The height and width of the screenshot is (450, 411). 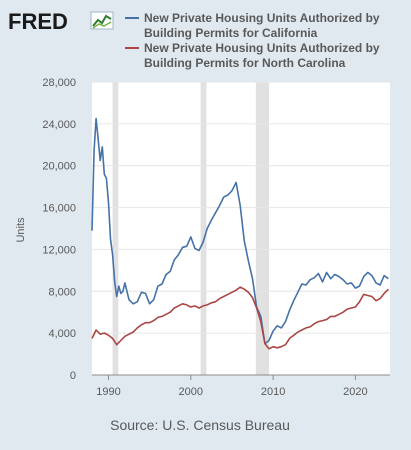 I want to click on y-tick-label-16000: 16,000, so click(x=59, y=209).